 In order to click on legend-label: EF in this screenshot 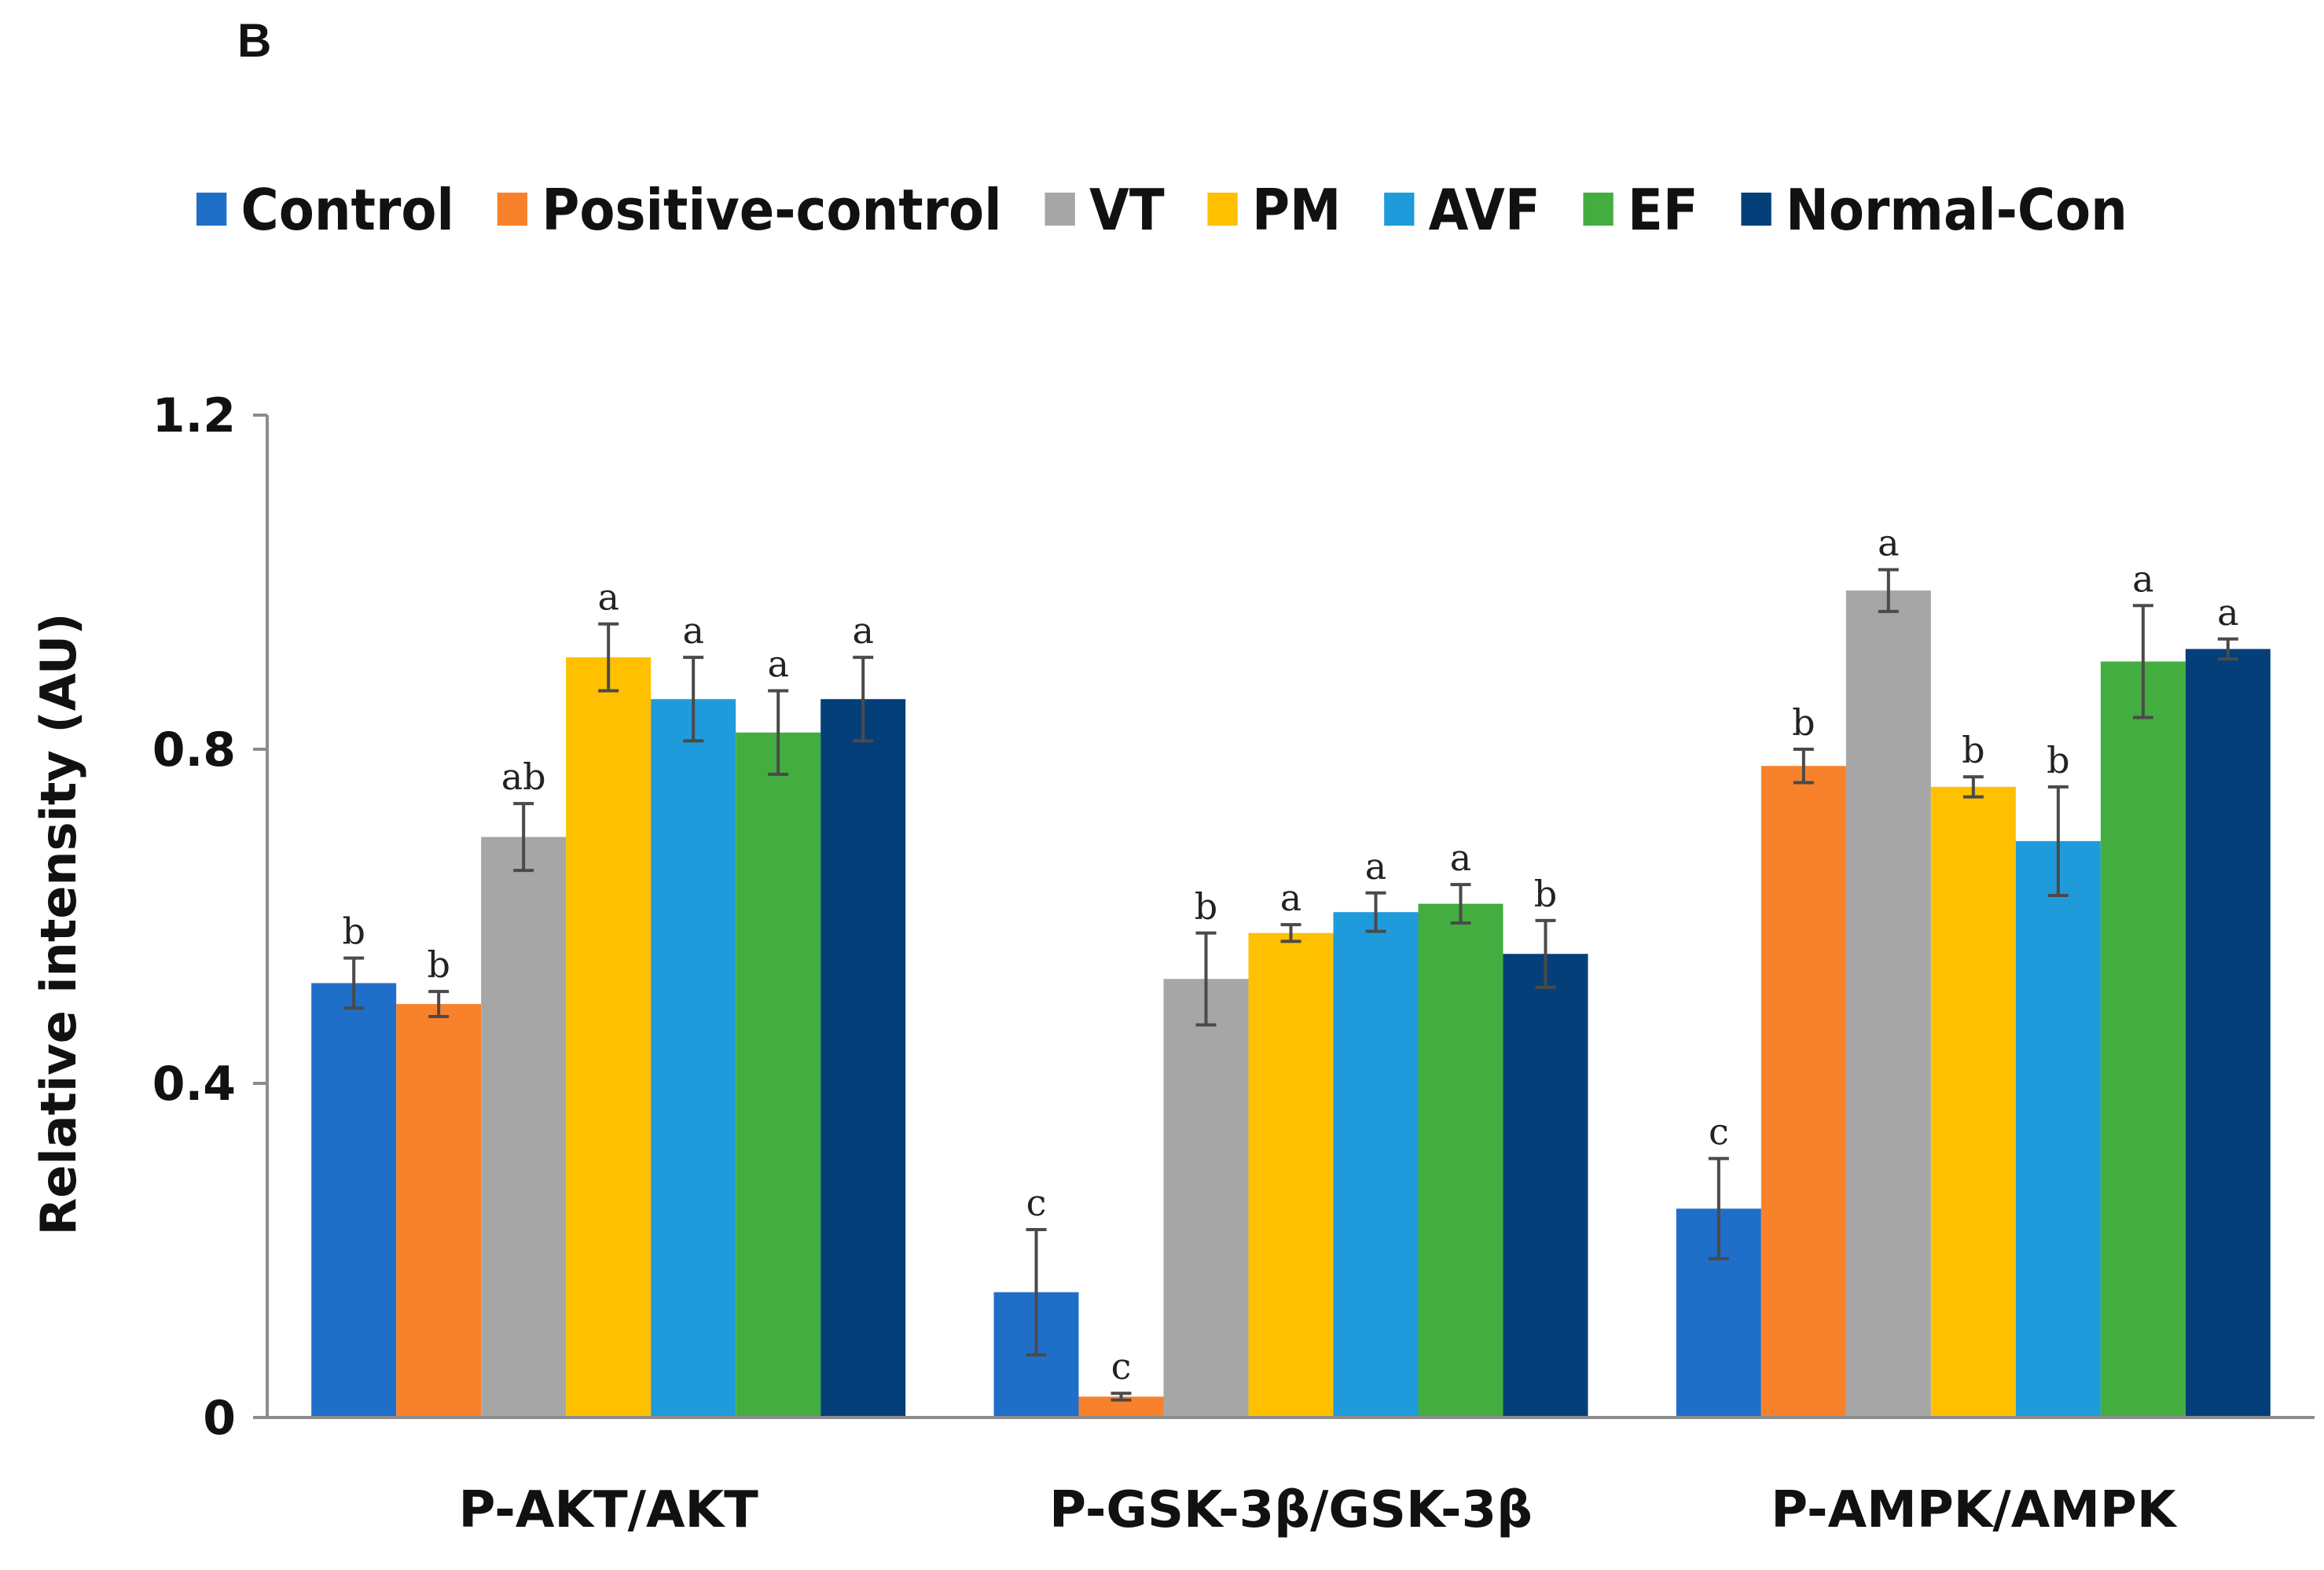, I will do `click(1663, 211)`.